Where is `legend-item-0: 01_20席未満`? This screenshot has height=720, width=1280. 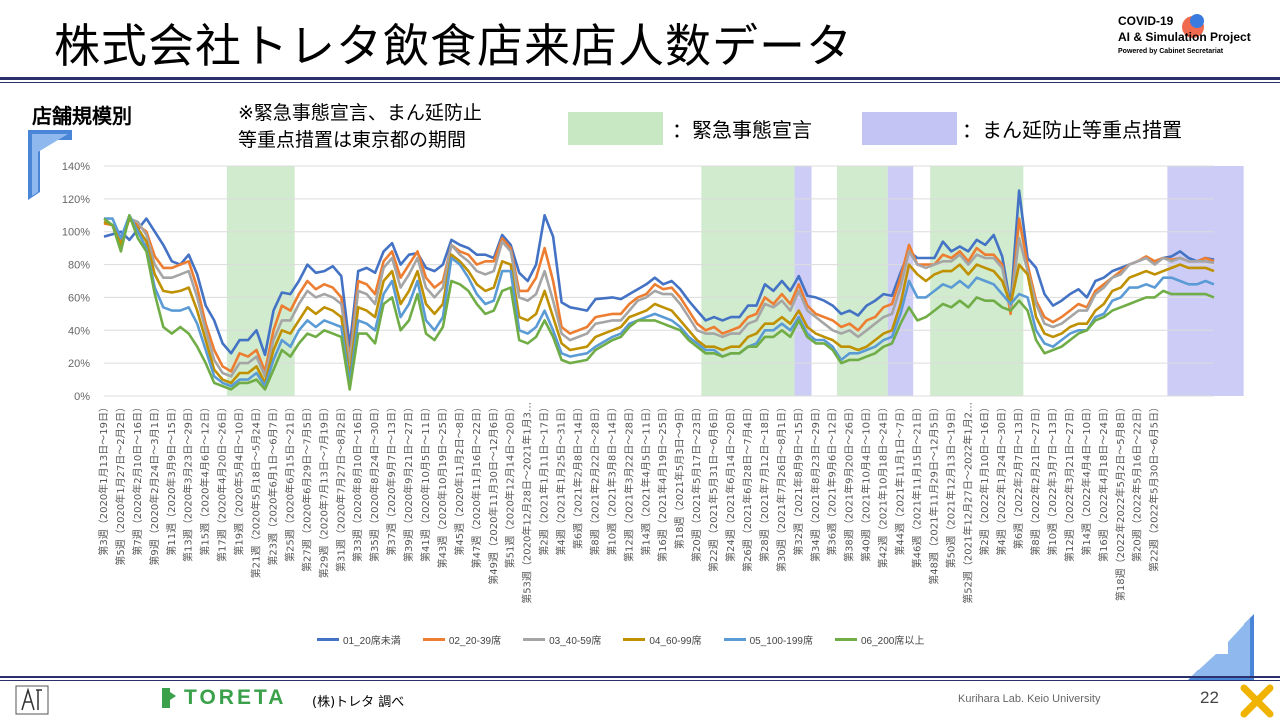
legend-item-0: 01_20席未満 is located at coordinates (359, 639).